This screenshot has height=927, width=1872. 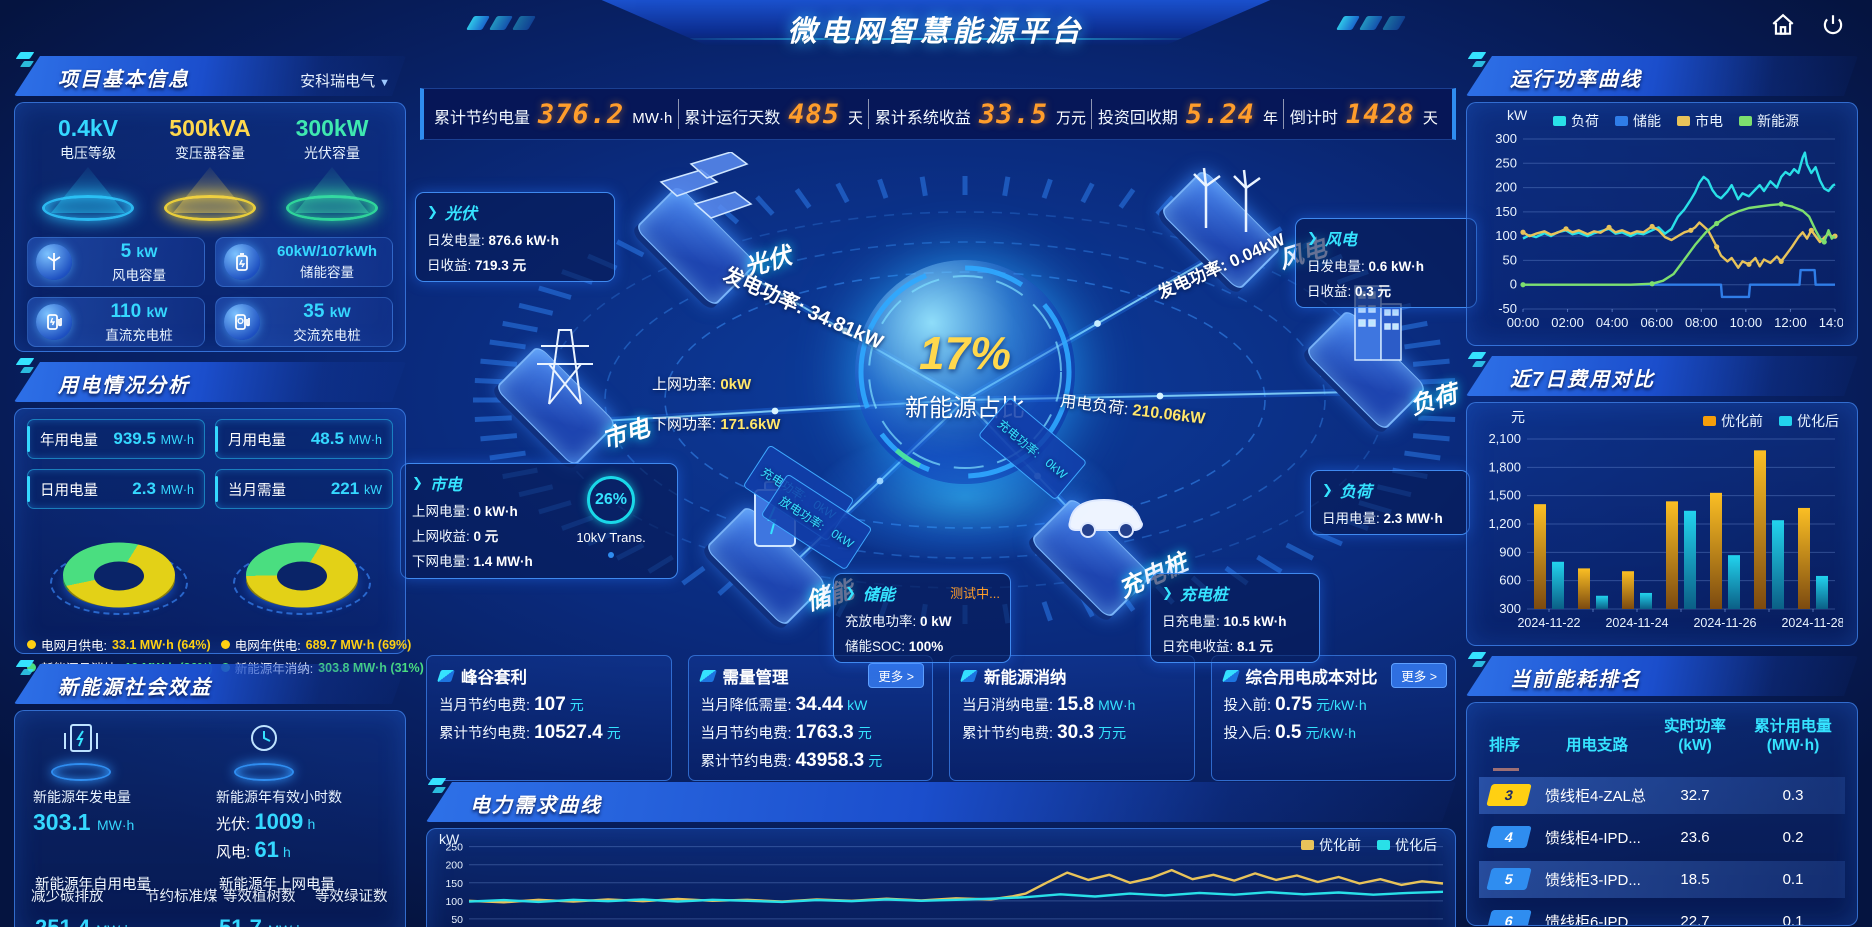 I want to click on benefit-card-2: 新能源消纳 当月消纳电量: 15.8 MW·h 累计节约电费: 30.3 万元, so click(x=1072, y=718).